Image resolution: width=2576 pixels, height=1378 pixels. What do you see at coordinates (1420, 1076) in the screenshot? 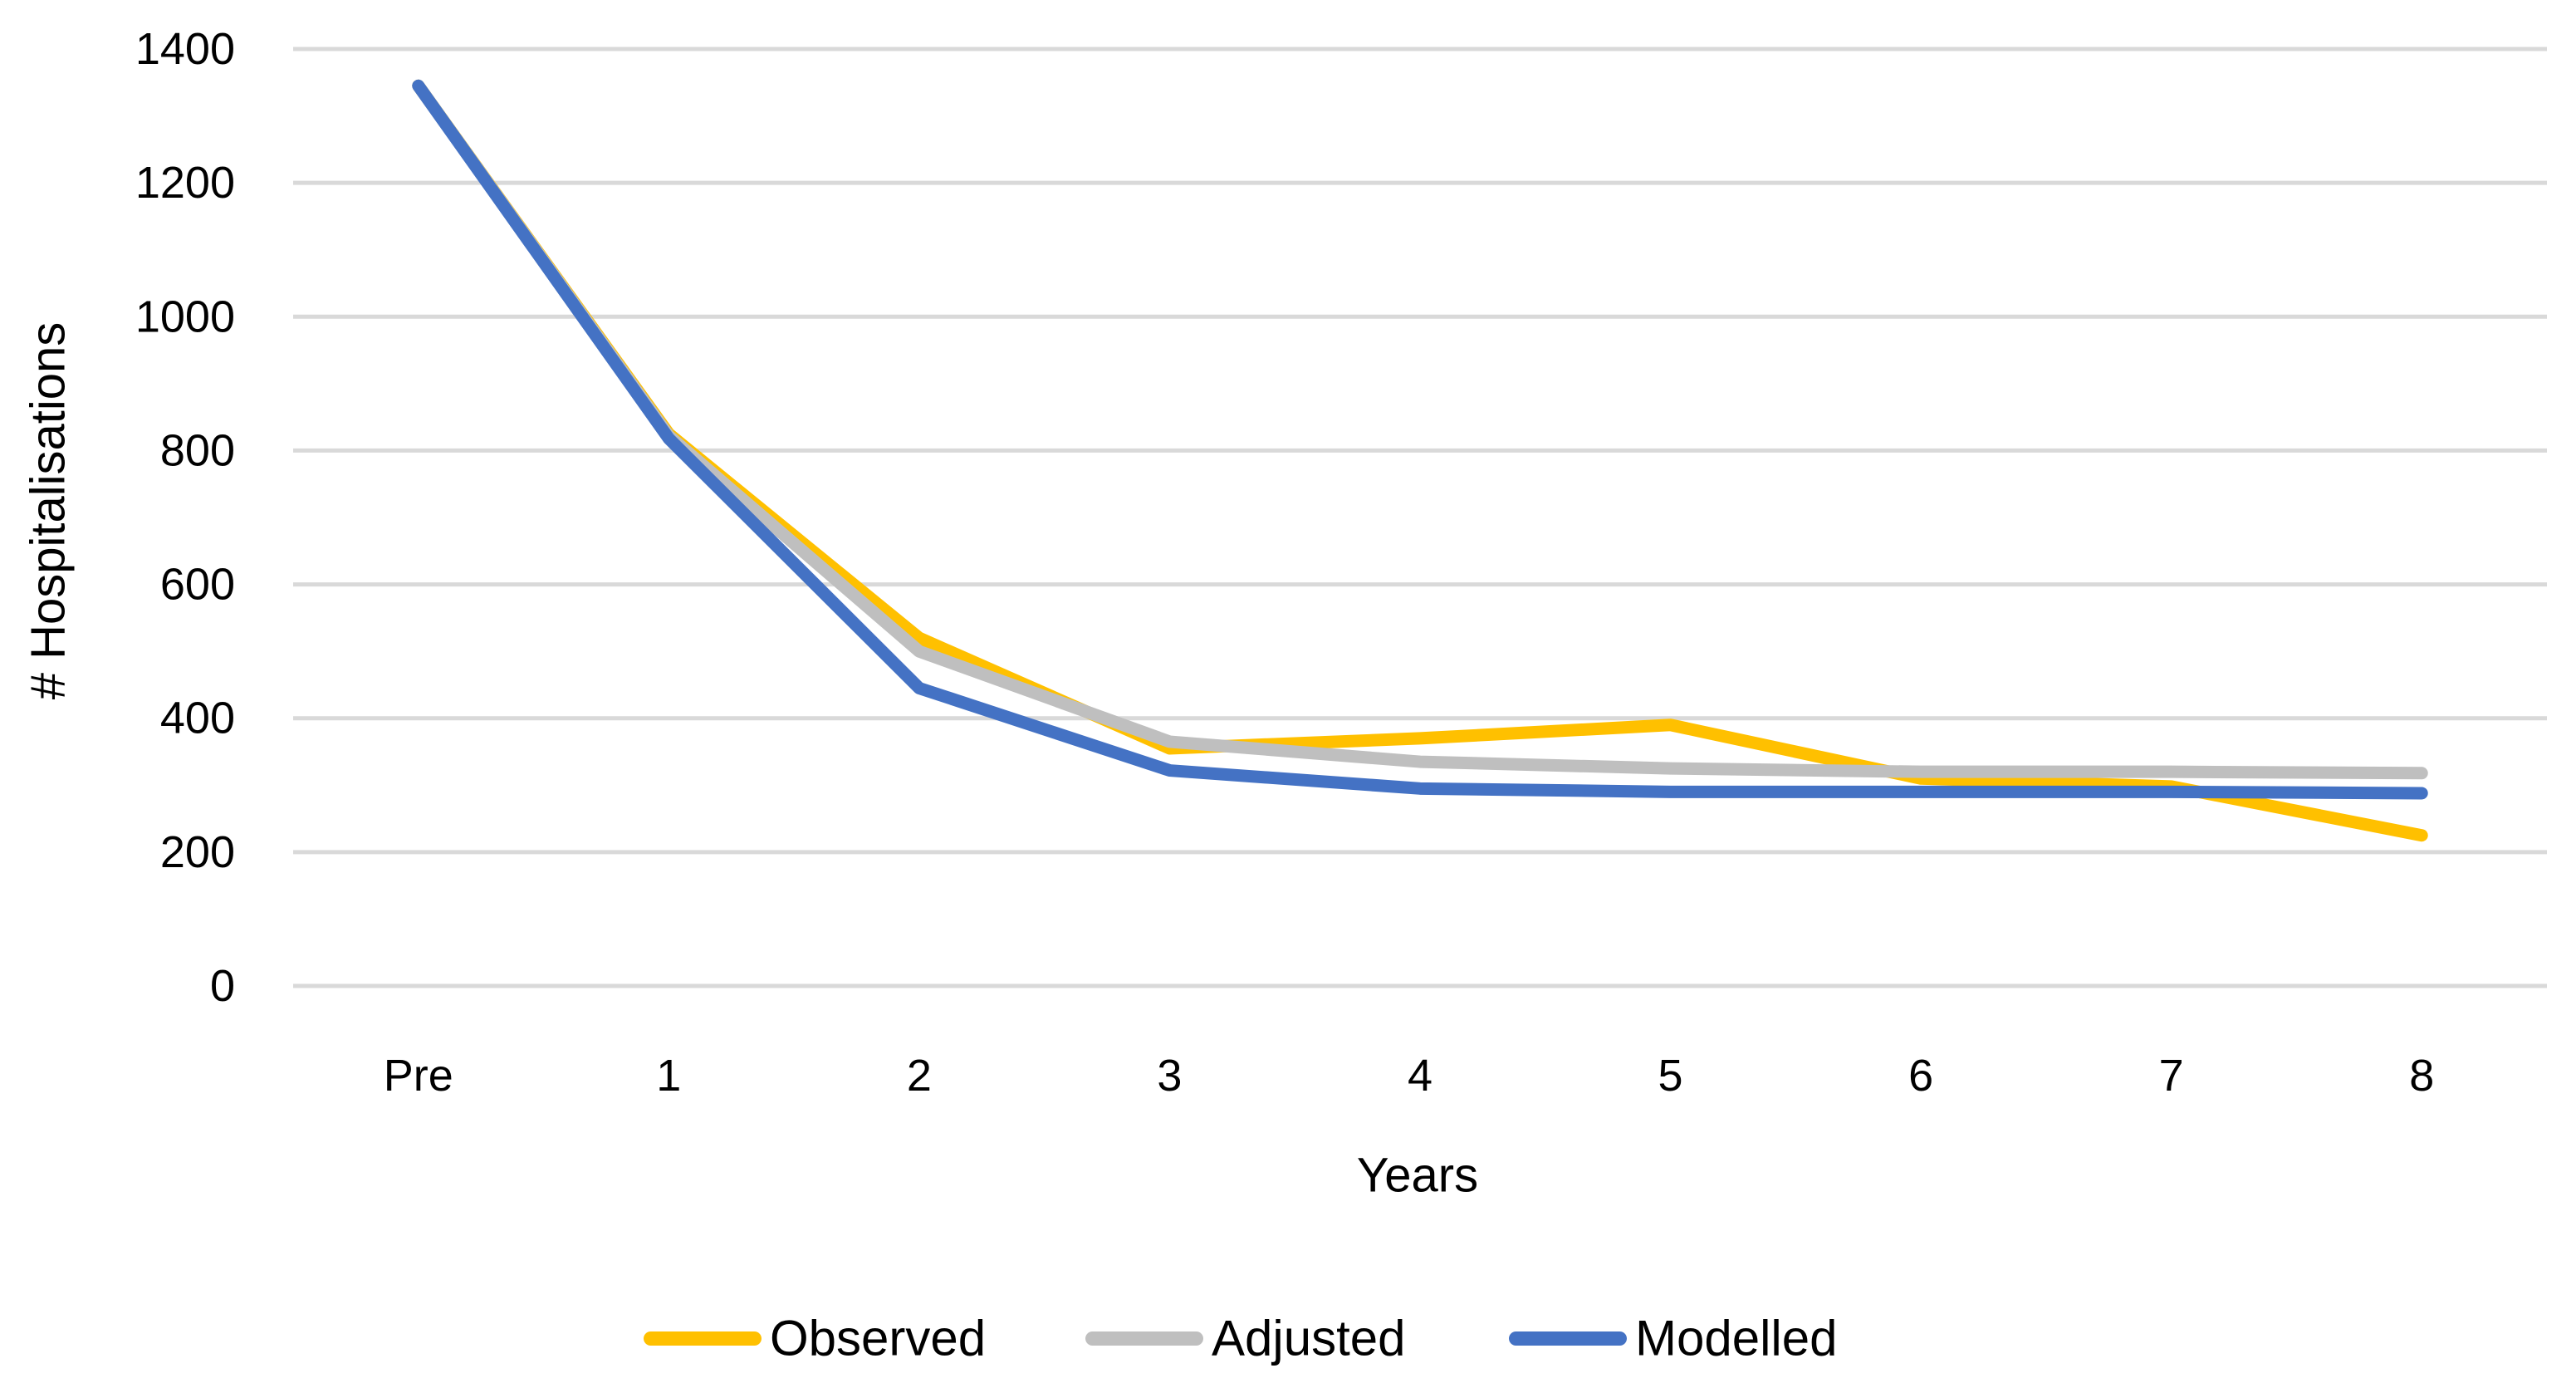
I see `x-tick-label-4: 4` at bounding box center [1420, 1076].